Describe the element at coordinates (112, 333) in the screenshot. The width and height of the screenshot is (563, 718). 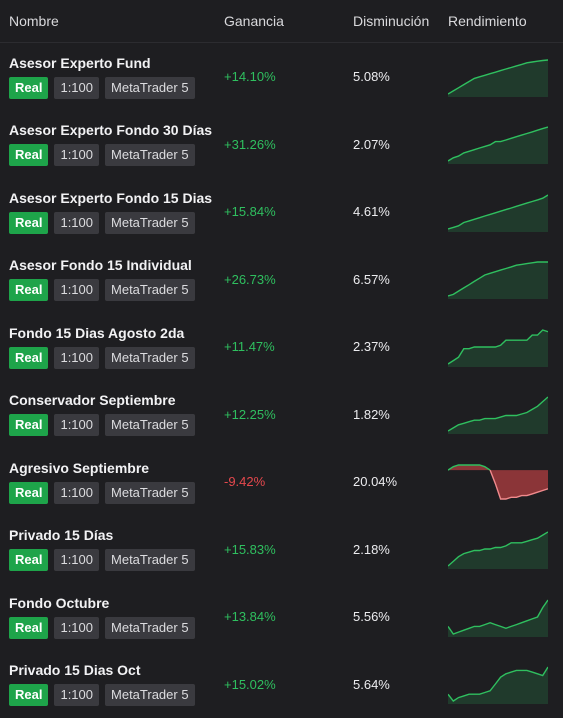
I see `account-name: Fondo 15 Dias Agosto 2da` at that location.